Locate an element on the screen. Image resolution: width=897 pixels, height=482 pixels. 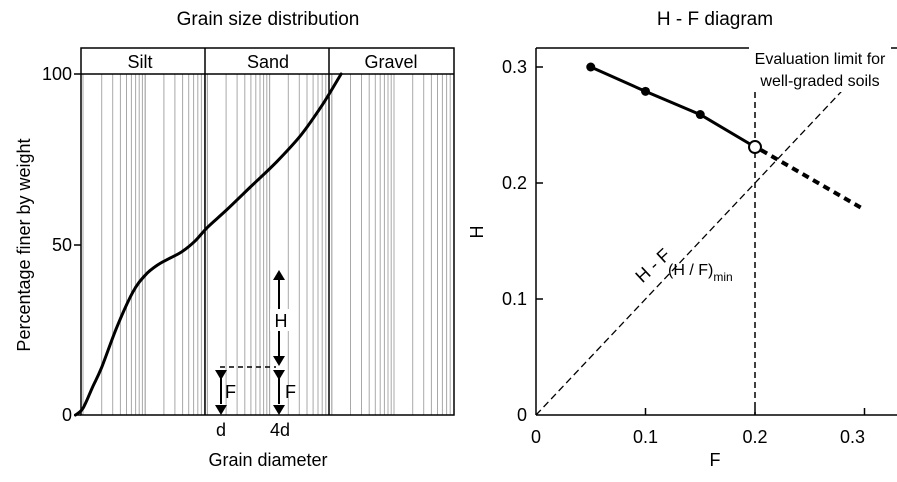
zone-label-gravel: Gravel is located at coordinates (390, 62).